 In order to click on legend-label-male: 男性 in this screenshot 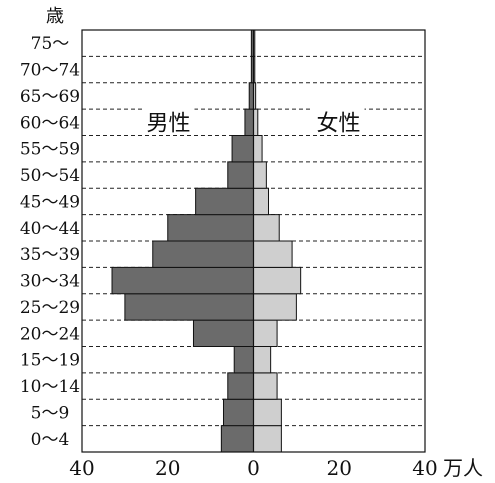, I will do `click(168, 123)`.